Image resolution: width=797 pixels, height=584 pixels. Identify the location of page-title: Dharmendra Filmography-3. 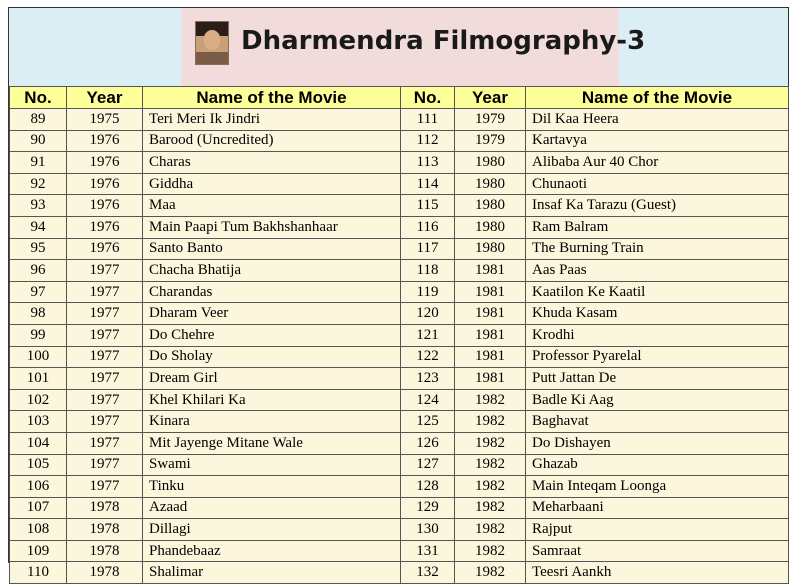
(443, 41).